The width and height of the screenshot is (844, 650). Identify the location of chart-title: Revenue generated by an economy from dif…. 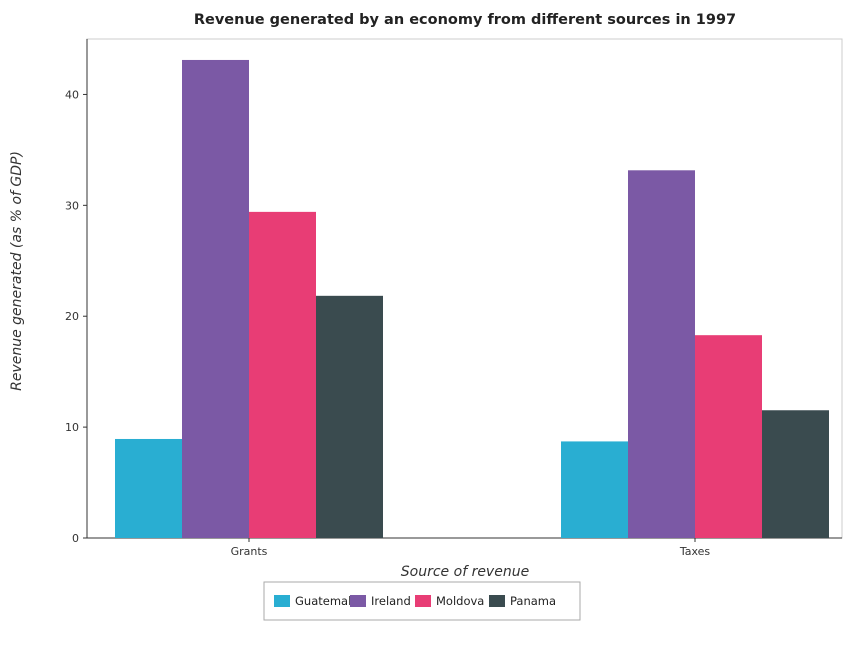
(465, 20).